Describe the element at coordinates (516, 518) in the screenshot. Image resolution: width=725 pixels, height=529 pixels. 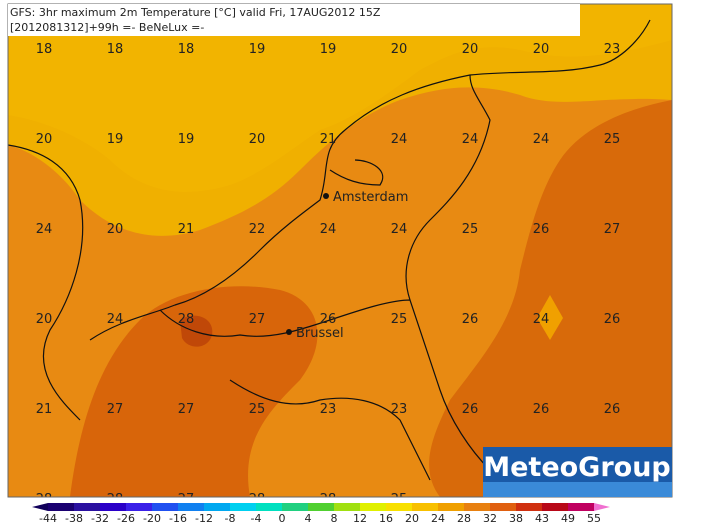
I see `colorbar-label: 38` at that location.